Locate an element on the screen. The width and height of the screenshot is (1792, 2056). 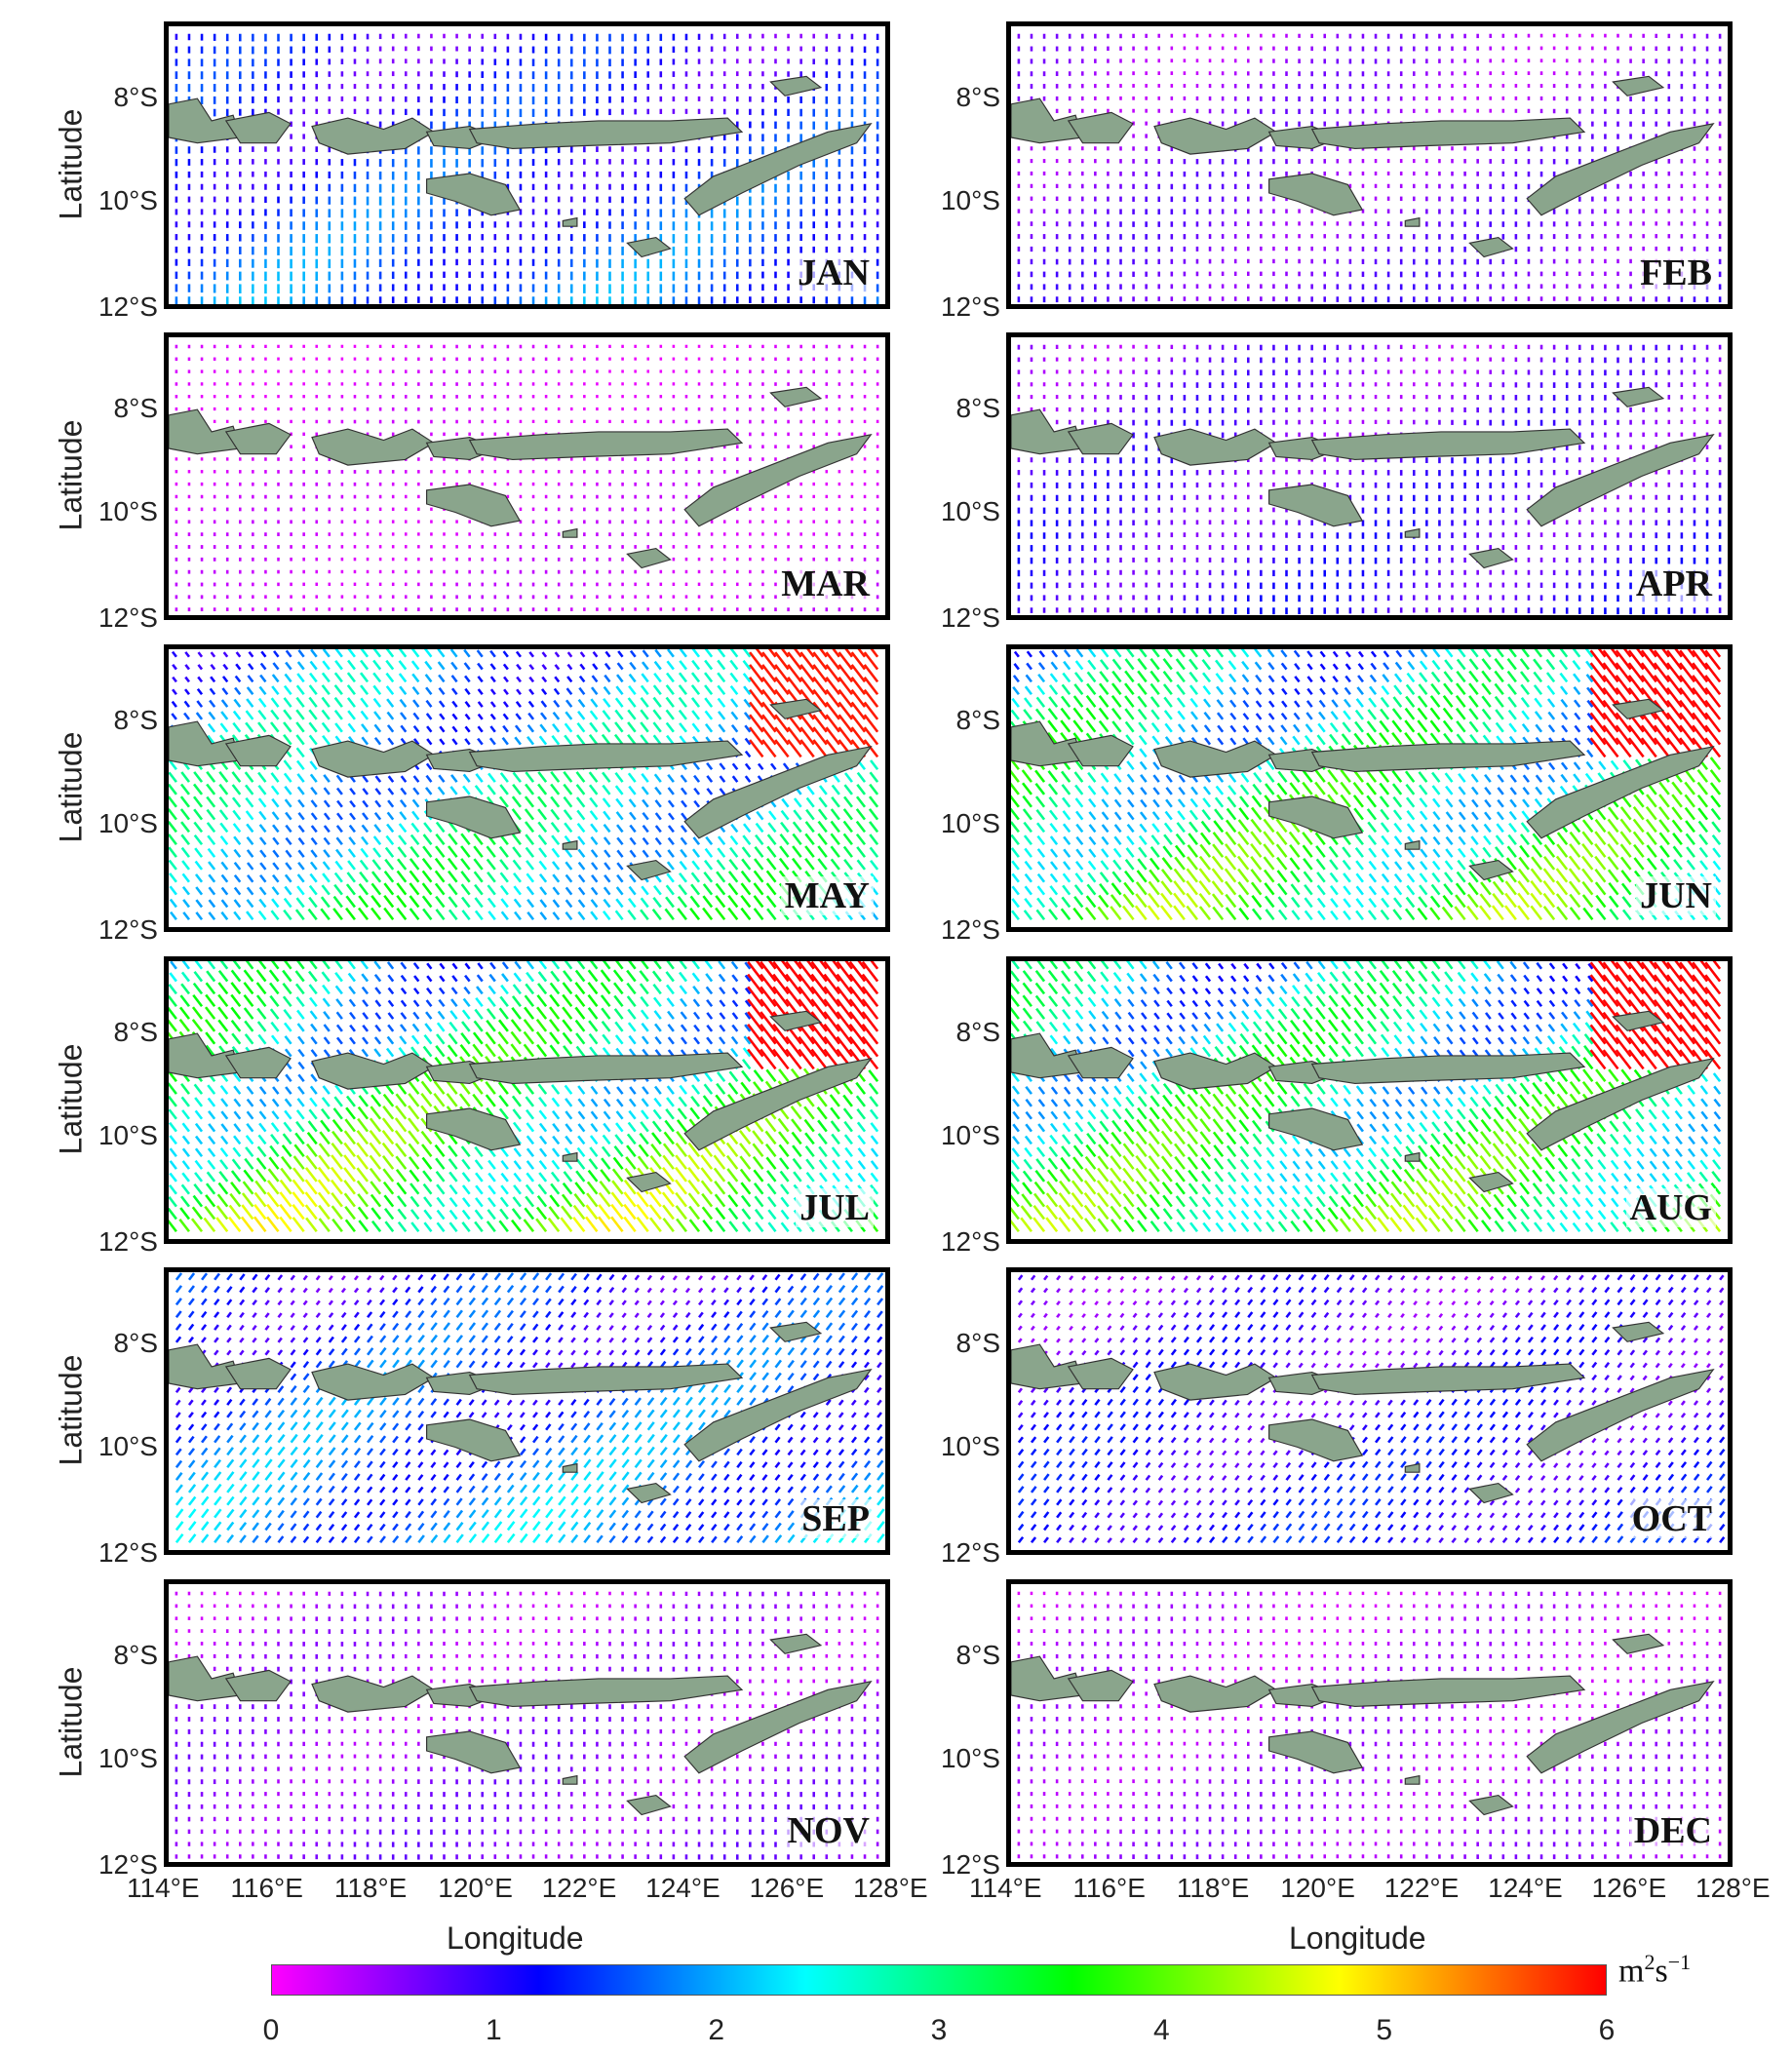
map-panel-jan: JAN is located at coordinates (527, 165).